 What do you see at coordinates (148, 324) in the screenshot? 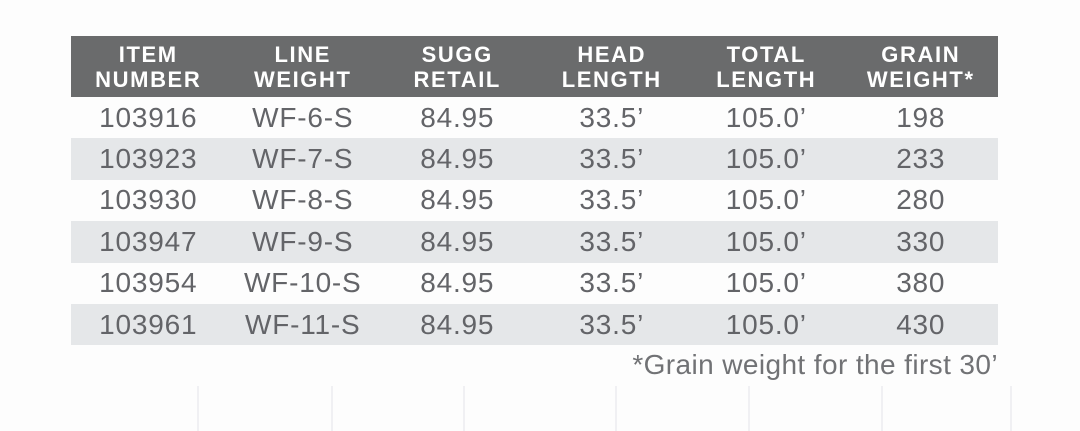
I see `cell-item-number: 103961` at bounding box center [148, 324].